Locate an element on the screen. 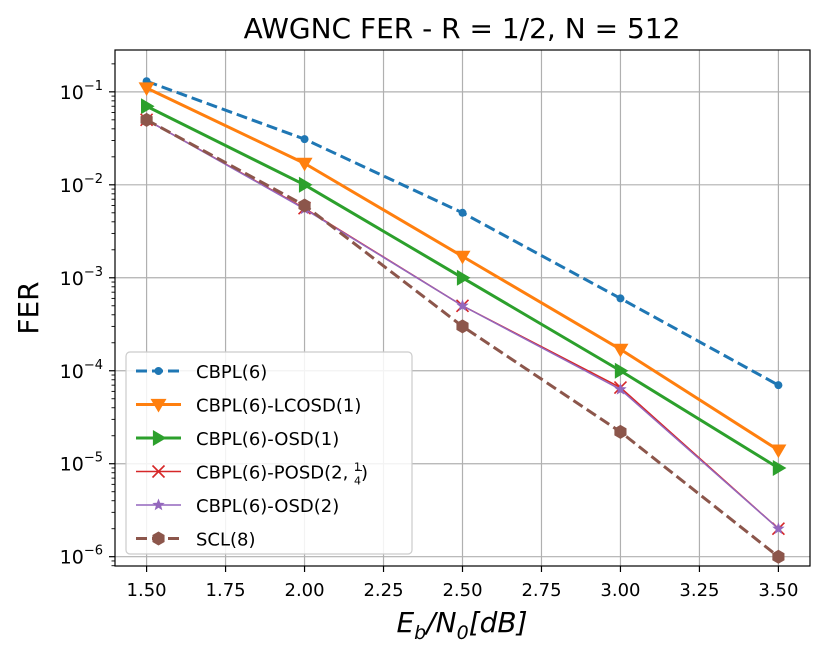 The image size is (830, 654). marker-x is located at coordinates (158, 471).